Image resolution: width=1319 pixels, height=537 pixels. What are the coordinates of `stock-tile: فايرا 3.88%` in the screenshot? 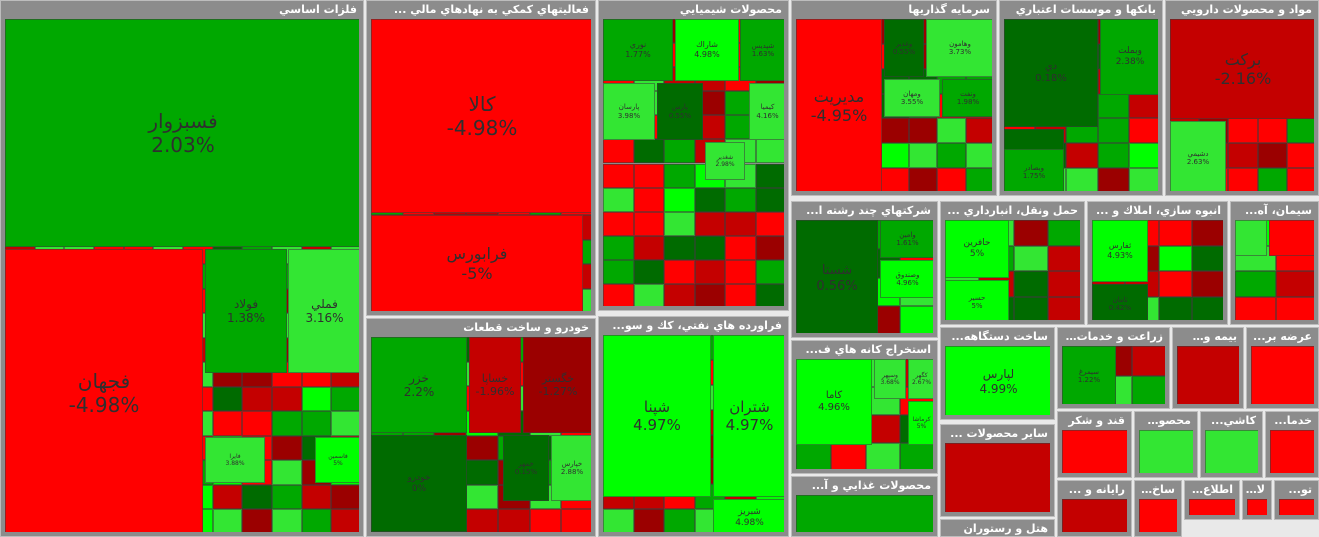 It's located at (235, 460).